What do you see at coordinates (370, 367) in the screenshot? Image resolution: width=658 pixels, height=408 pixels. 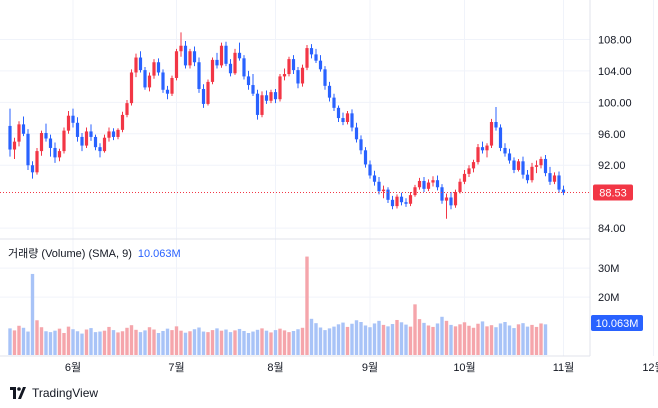 I see `time-tick-label: 9월` at bounding box center [370, 367].